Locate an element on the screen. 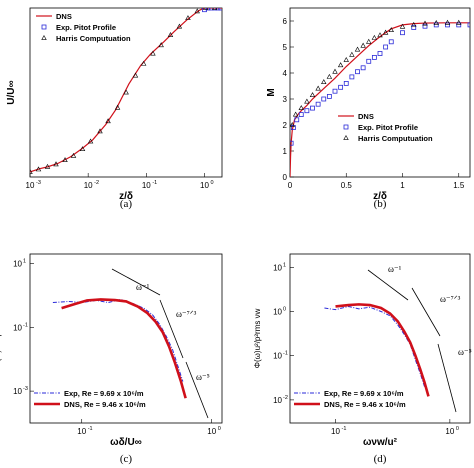 The height and width of the screenshot is (468, 474). y-tick-exponent: -1 is located at coordinates (25, 325).